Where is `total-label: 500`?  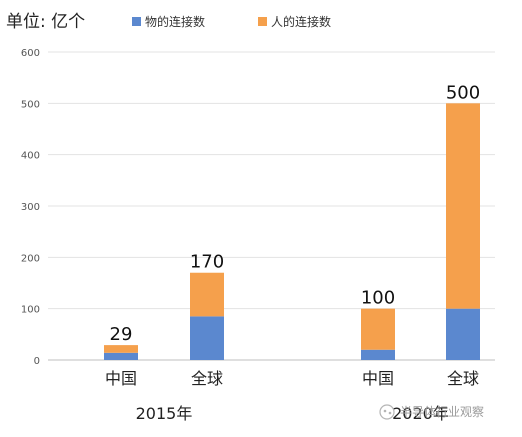
total-label: 500 is located at coordinates (463, 92).